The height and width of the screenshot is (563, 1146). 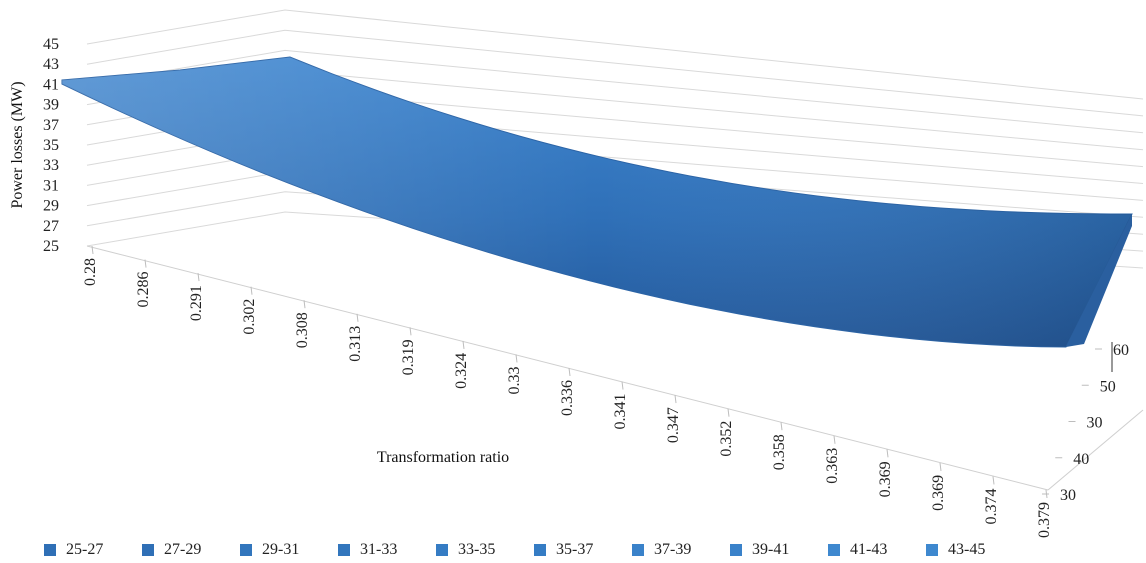 I want to click on x-tick-label: 0.352, so click(x=726, y=439).